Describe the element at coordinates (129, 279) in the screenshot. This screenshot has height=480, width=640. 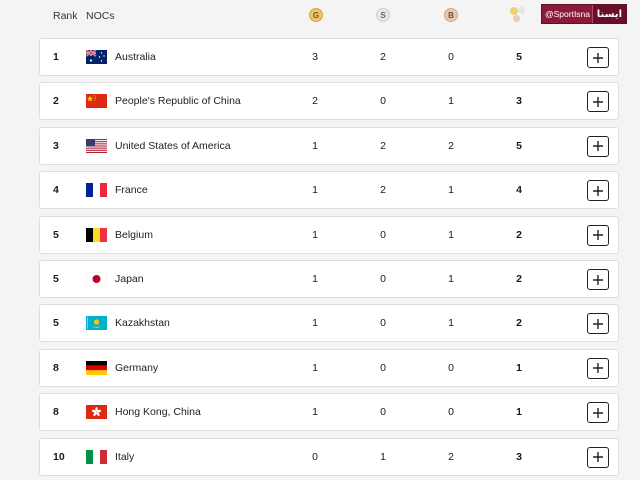
I see `noc-name: Japan` at that location.